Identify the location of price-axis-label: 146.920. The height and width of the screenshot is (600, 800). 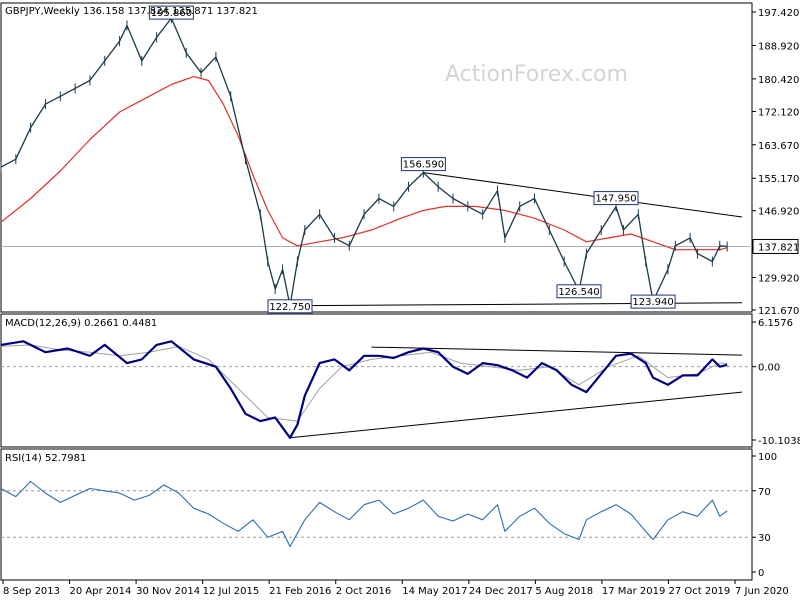
(778, 212).